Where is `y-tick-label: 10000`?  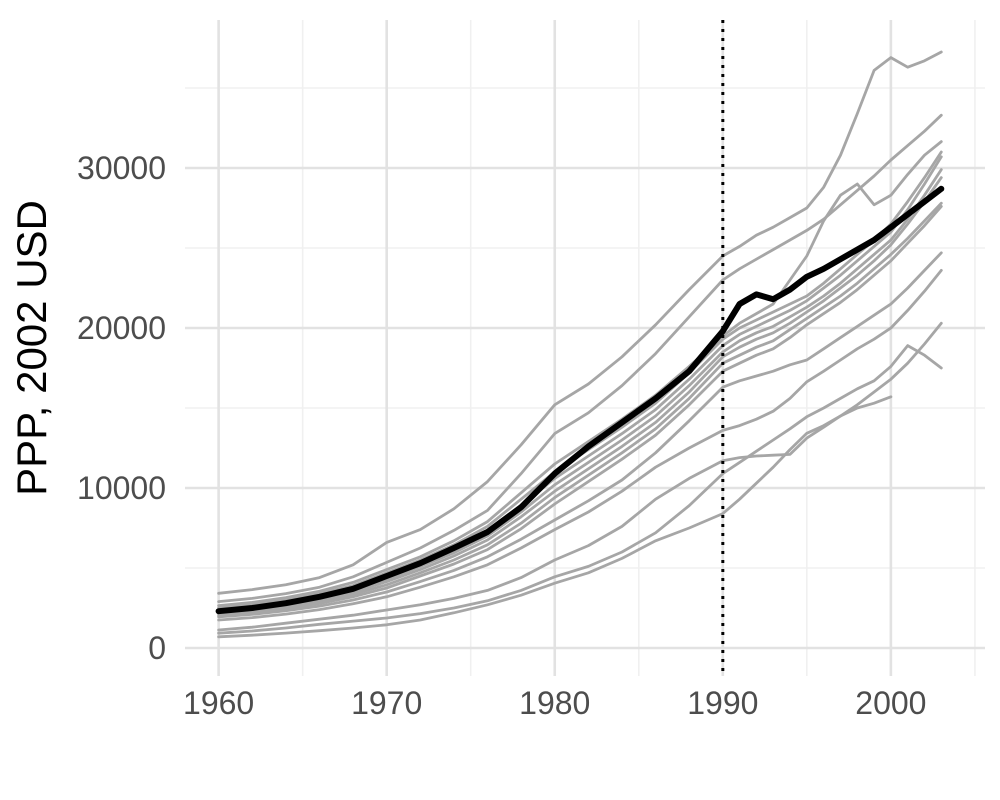
y-tick-label: 10000 is located at coordinates (121, 488).